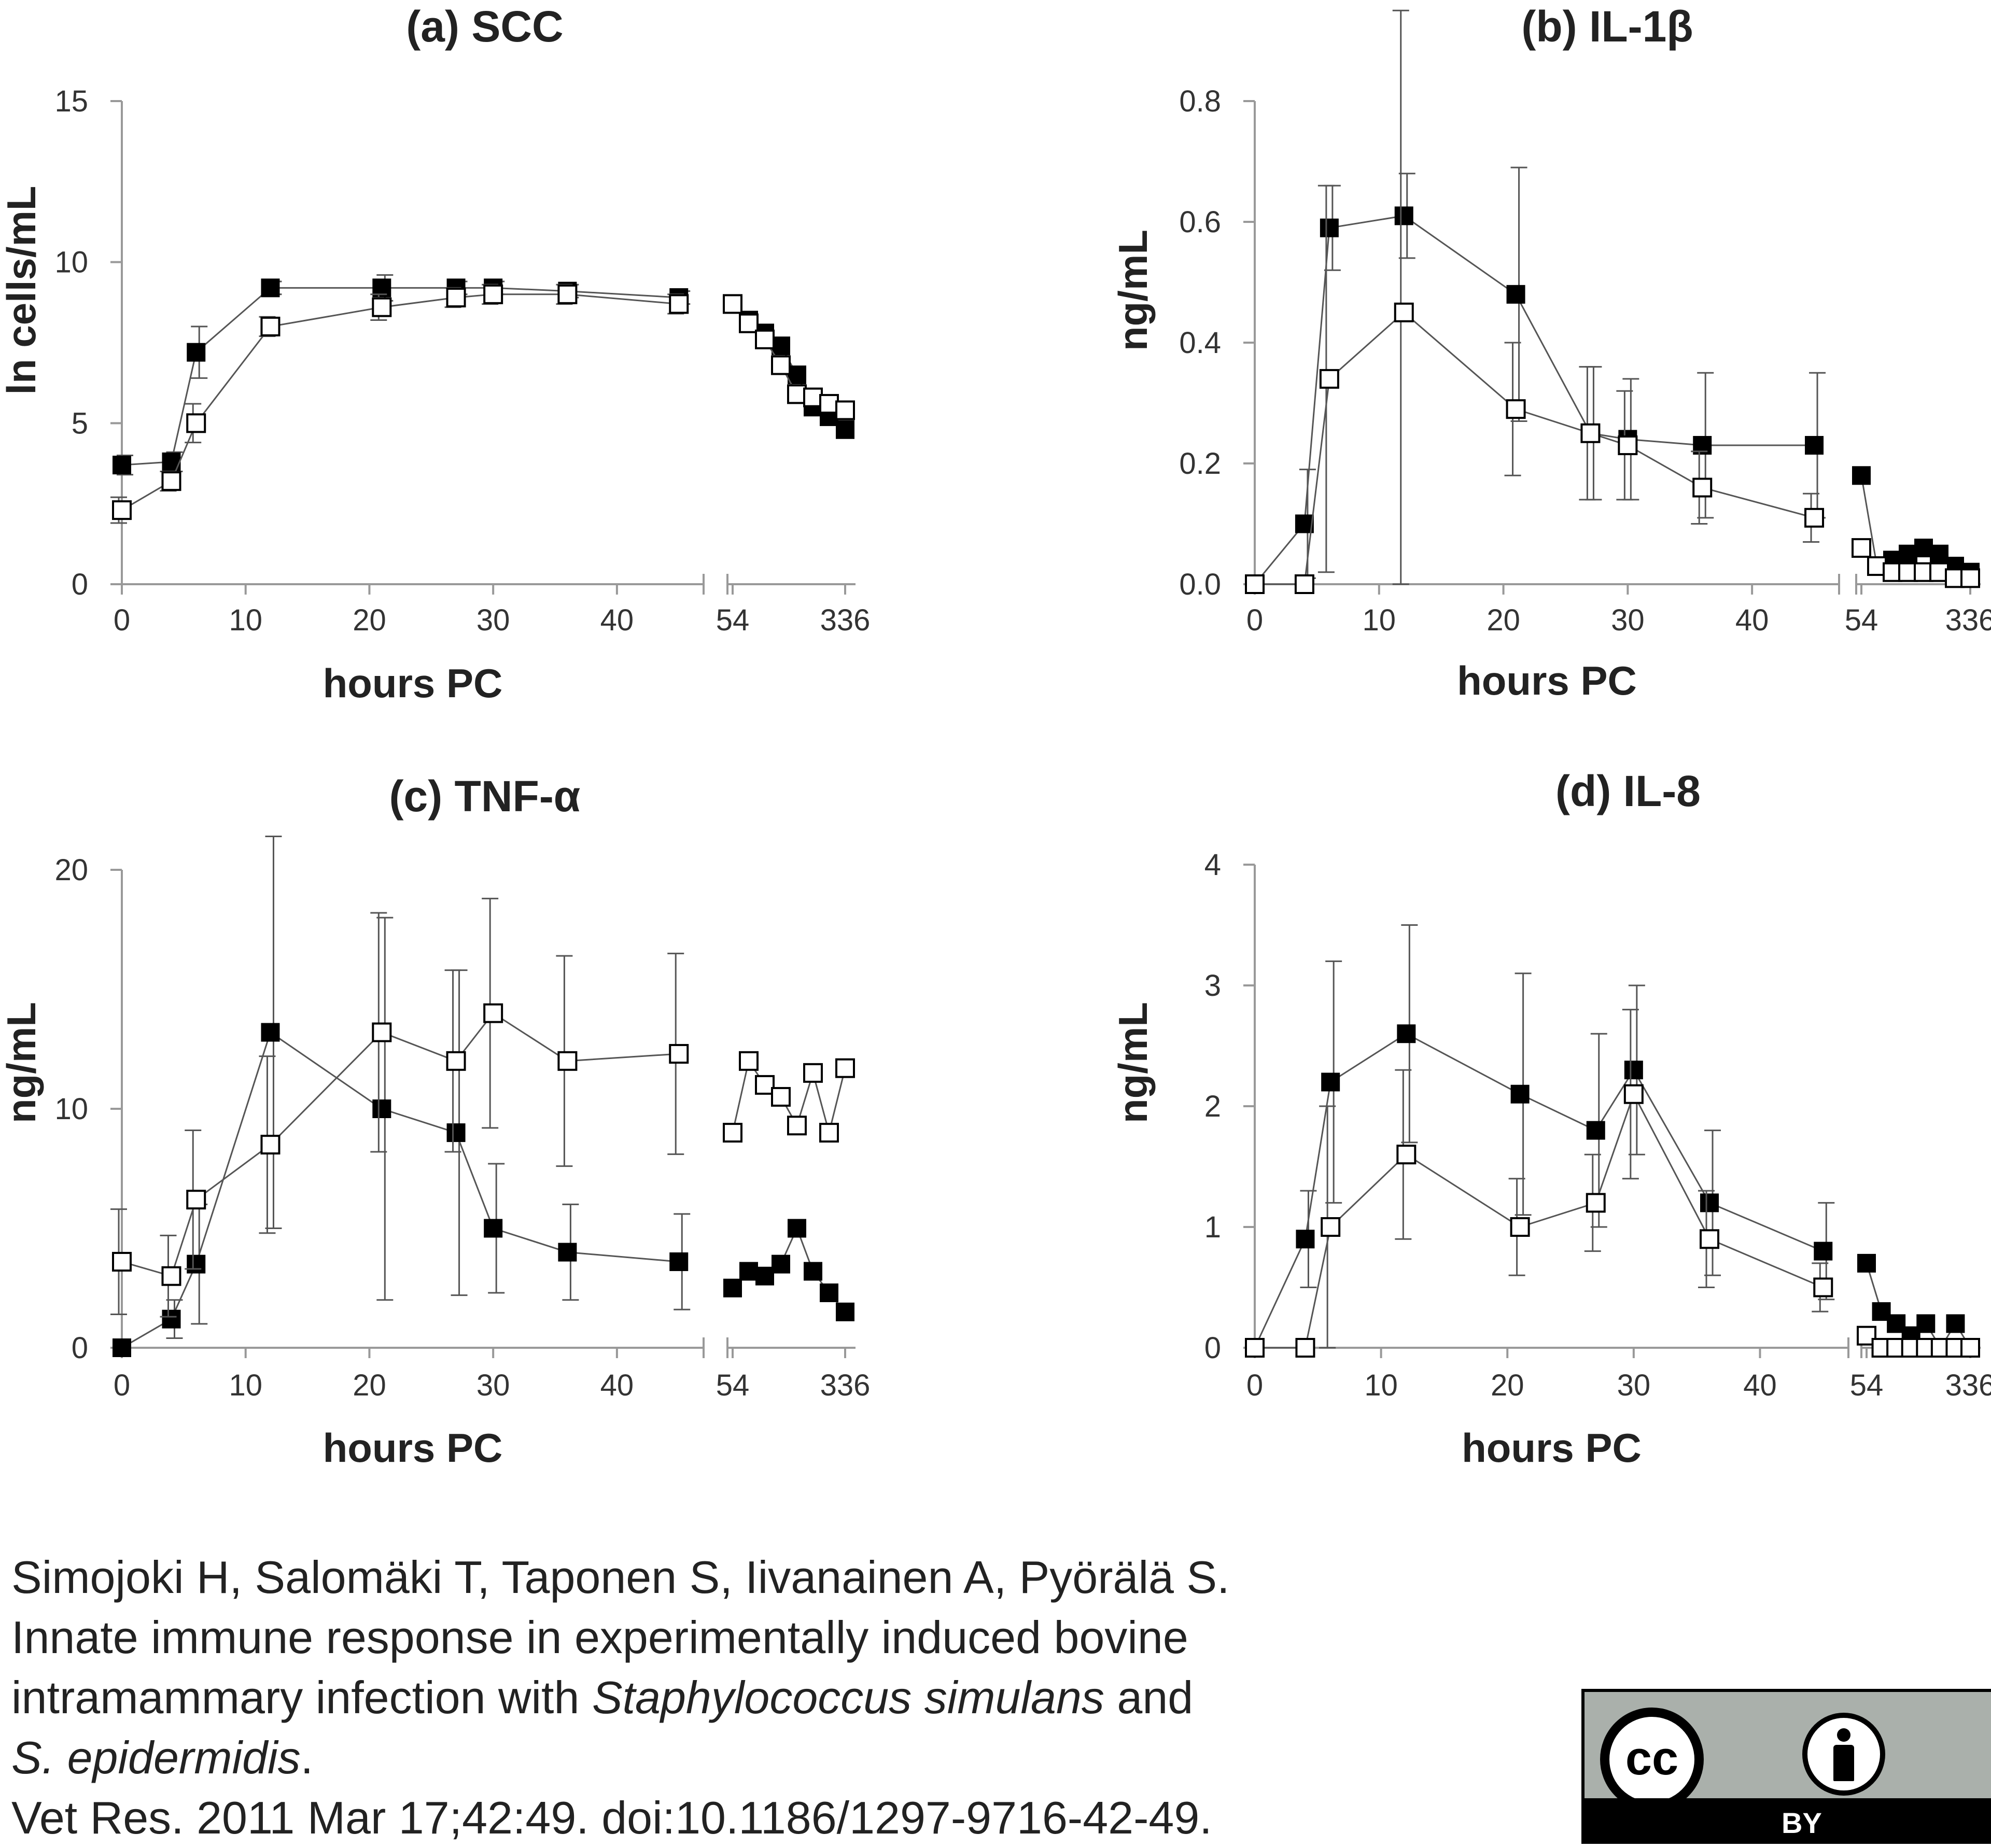  What do you see at coordinates (1786, 1766) in the screenshot?
I see `cc-by-license-badge: cc BY` at bounding box center [1786, 1766].